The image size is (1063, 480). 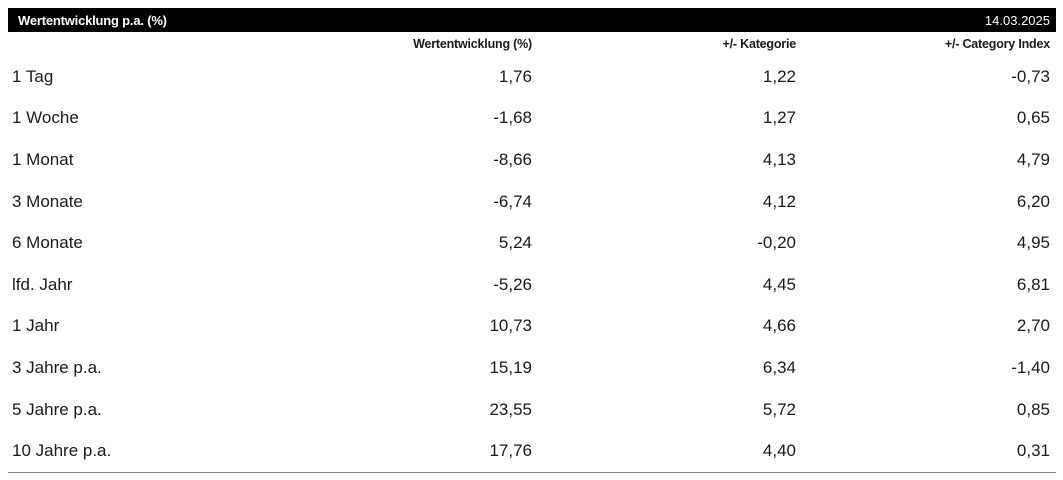 What do you see at coordinates (512, 201) in the screenshot?
I see `wertentwicklung-value: -6,74` at bounding box center [512, 201].